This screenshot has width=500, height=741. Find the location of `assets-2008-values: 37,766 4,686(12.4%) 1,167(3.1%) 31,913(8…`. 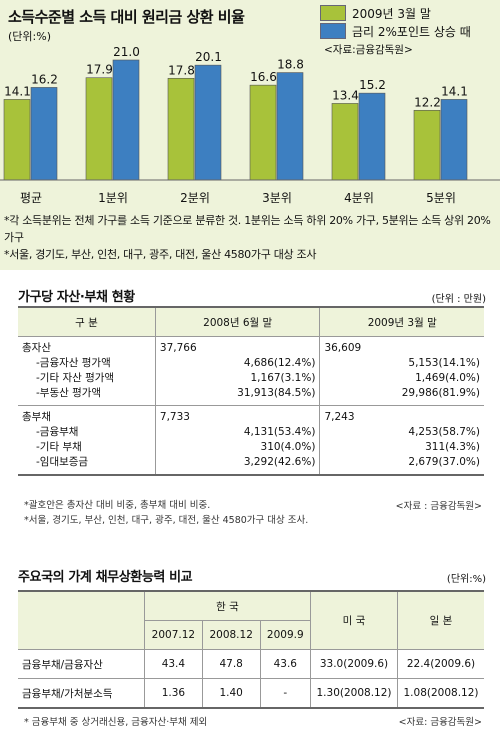

assets-2008-values: 37,766 4,686(12.4%) 1,167(3.1%) 31,913(8… is located at coordinates (238, 371).